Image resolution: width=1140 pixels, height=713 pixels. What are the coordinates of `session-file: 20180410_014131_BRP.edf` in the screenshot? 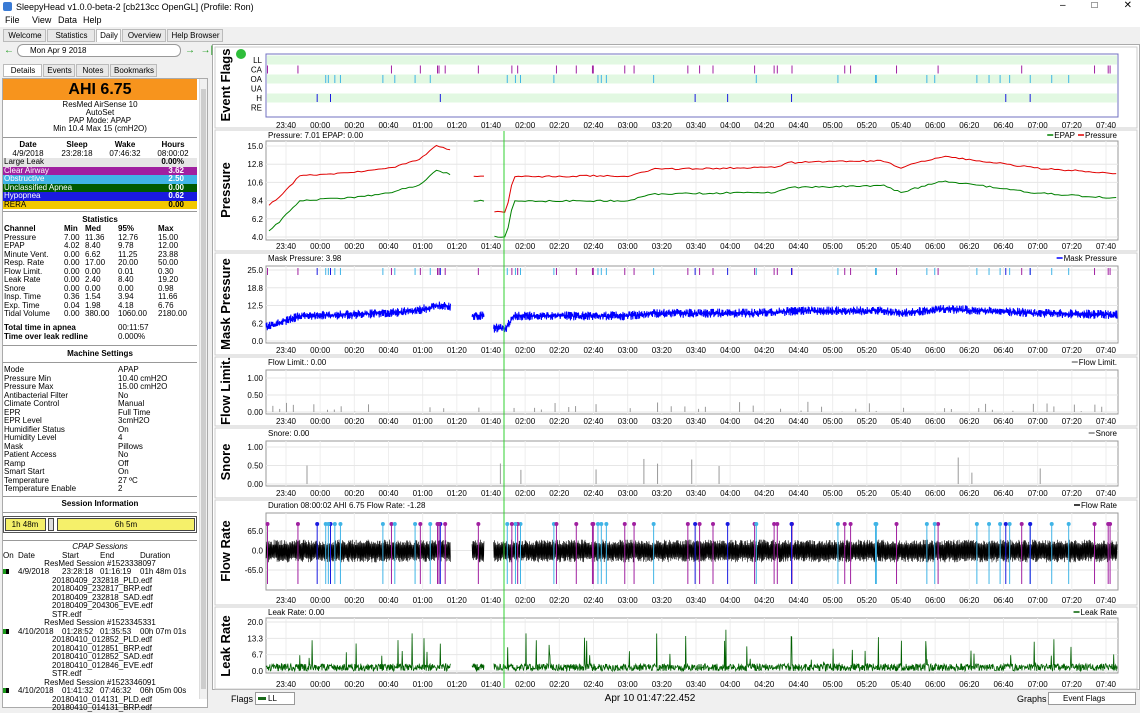 It's located at (102, 708).